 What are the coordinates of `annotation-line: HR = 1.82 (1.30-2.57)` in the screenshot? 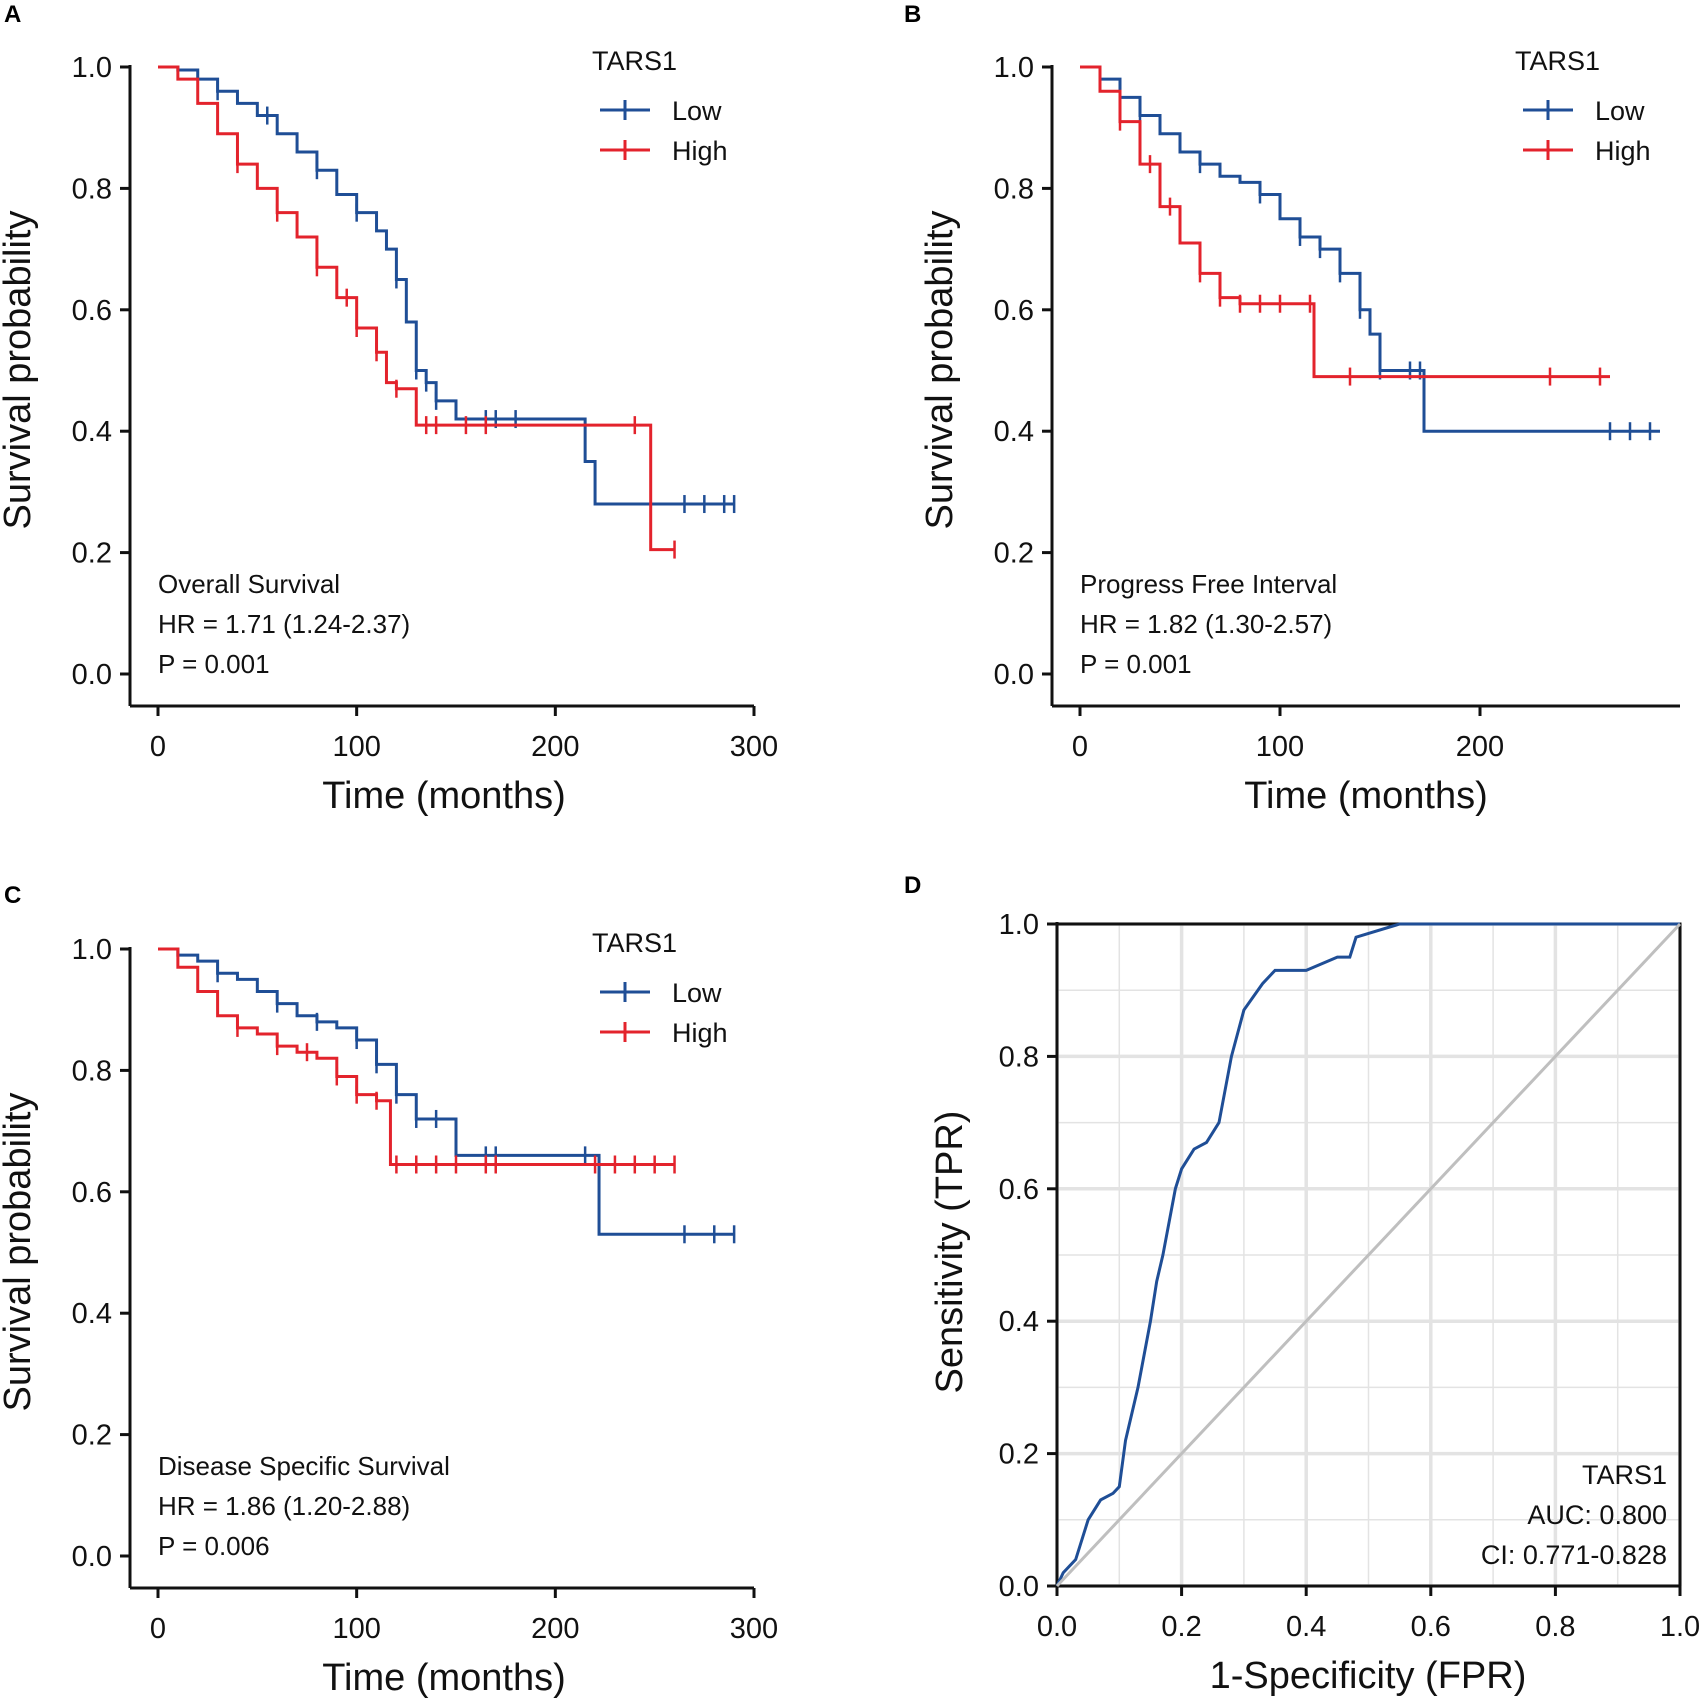 It's located at (1206, 624).